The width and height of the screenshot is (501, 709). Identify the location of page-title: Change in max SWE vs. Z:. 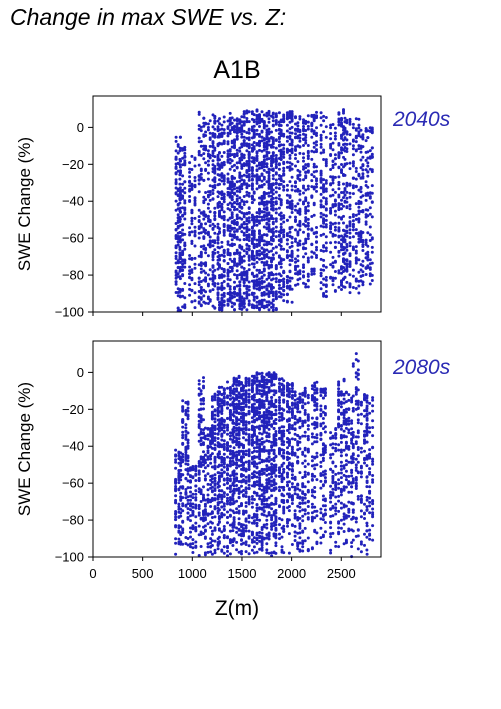
(148, 17).